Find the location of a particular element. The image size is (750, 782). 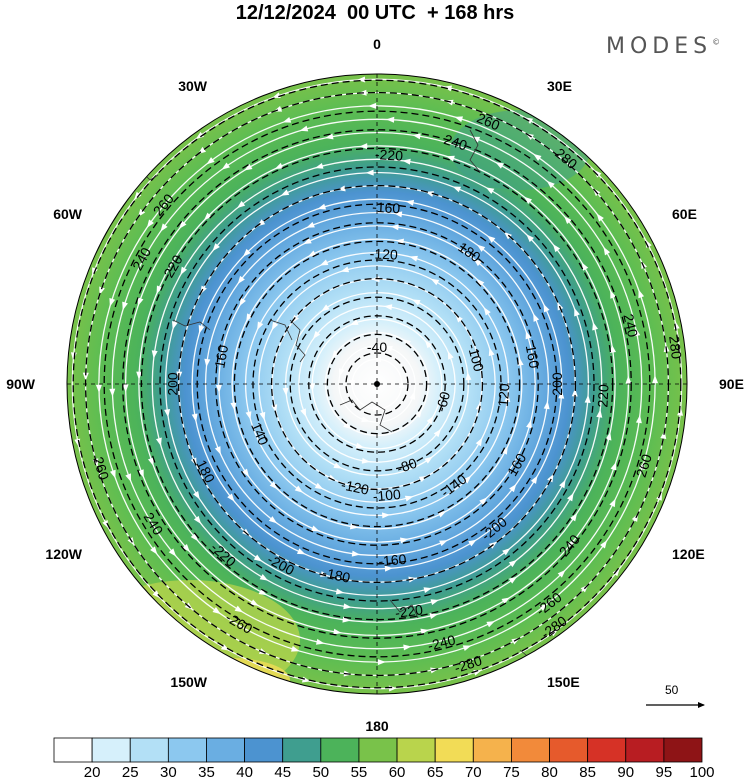

streamline is located at coordinates (377, 384).